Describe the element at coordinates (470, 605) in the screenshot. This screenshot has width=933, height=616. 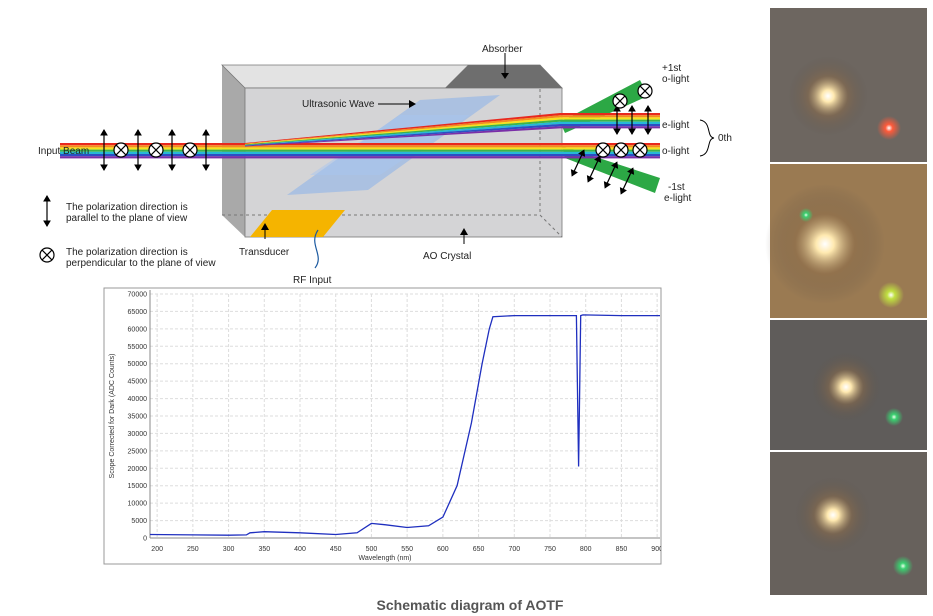
I see `caption: Schematic diagram of AOTF` at that location.